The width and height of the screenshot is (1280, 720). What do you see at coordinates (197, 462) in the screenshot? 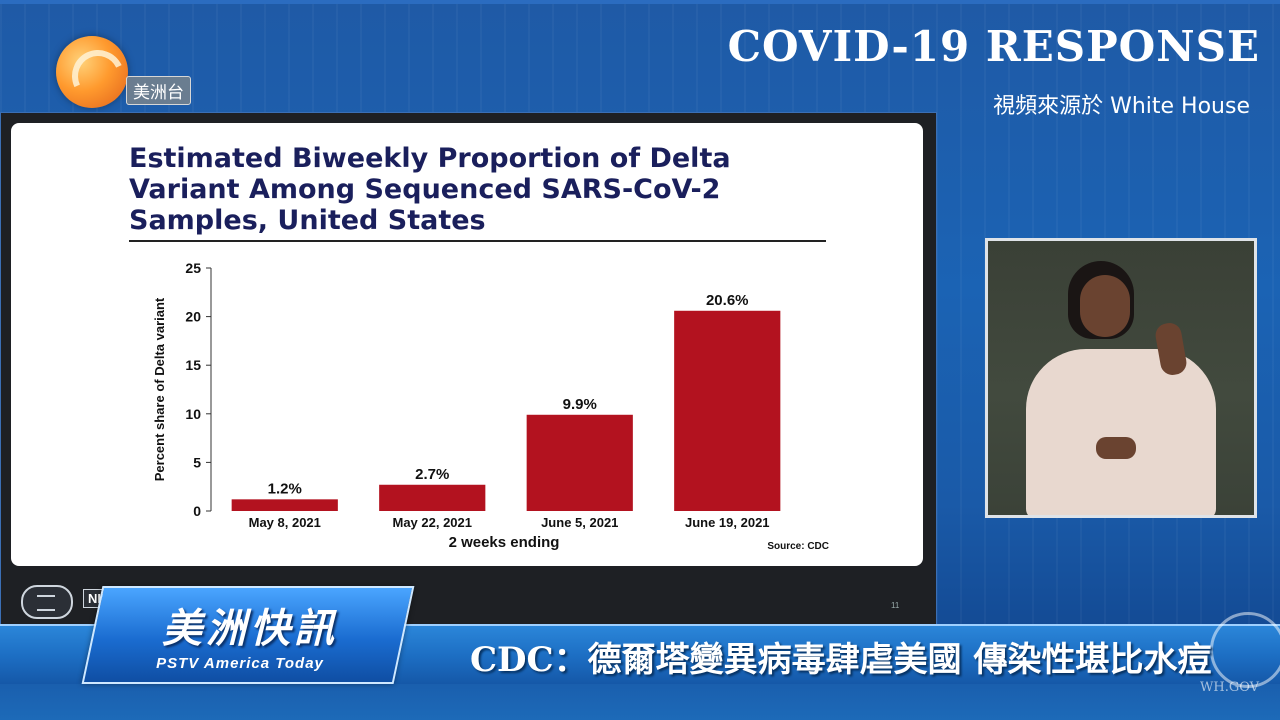
I see `y-tick-label: 5` at bounding box center [197, 462].